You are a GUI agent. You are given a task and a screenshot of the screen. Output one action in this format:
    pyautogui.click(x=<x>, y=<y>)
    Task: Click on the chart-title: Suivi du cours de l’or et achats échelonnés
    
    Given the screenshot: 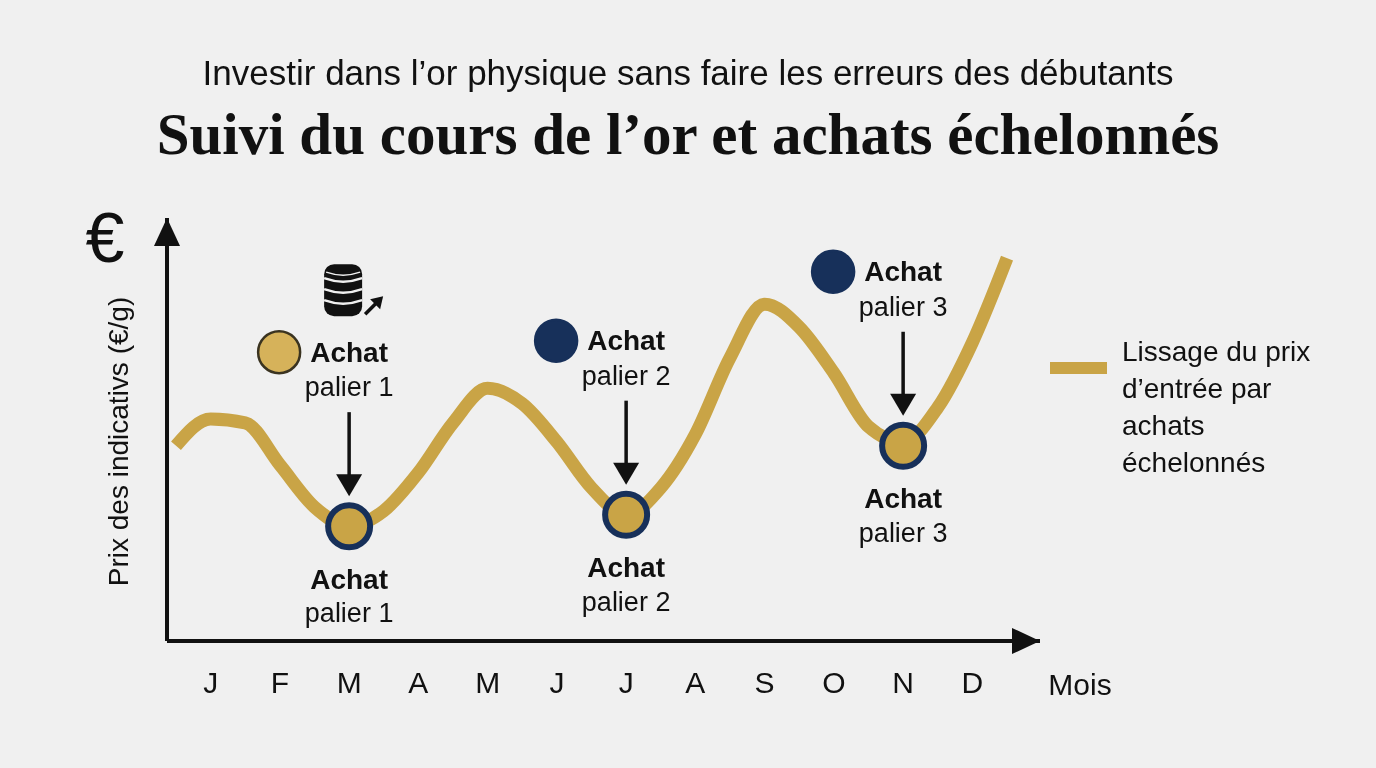 What is the action you would take?
    pyautogui.click(x=688, y=134)
    